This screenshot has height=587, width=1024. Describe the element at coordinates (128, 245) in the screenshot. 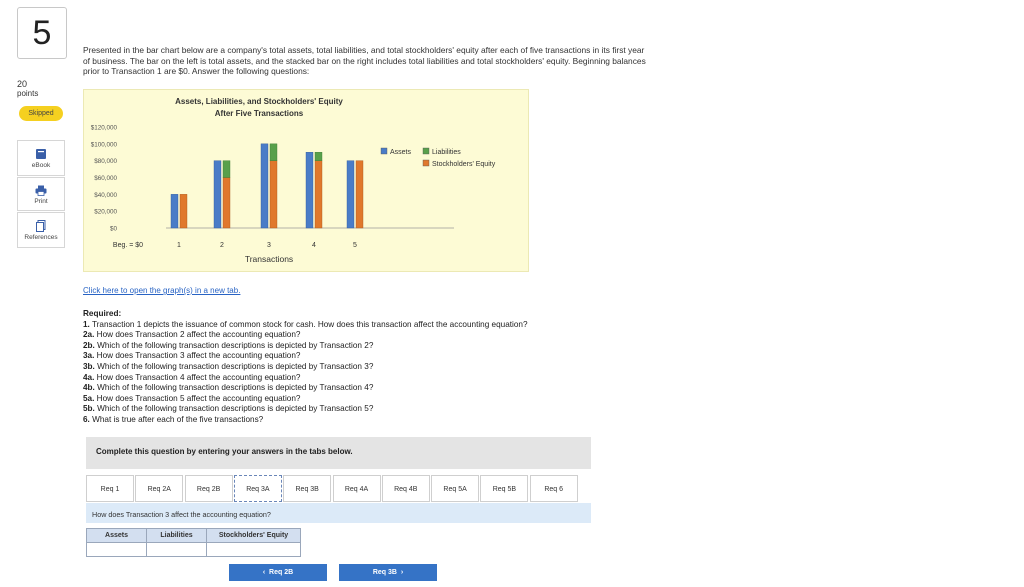

I see `x-tick-label: Beg. = $0` at that location.